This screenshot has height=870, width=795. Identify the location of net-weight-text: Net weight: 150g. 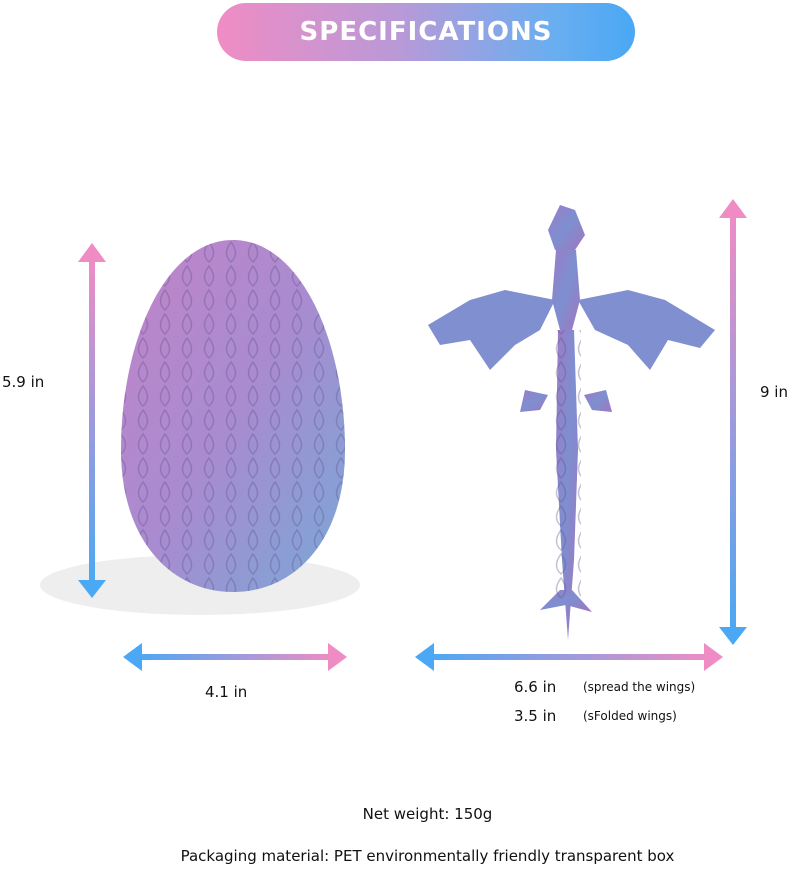
(427, 814).